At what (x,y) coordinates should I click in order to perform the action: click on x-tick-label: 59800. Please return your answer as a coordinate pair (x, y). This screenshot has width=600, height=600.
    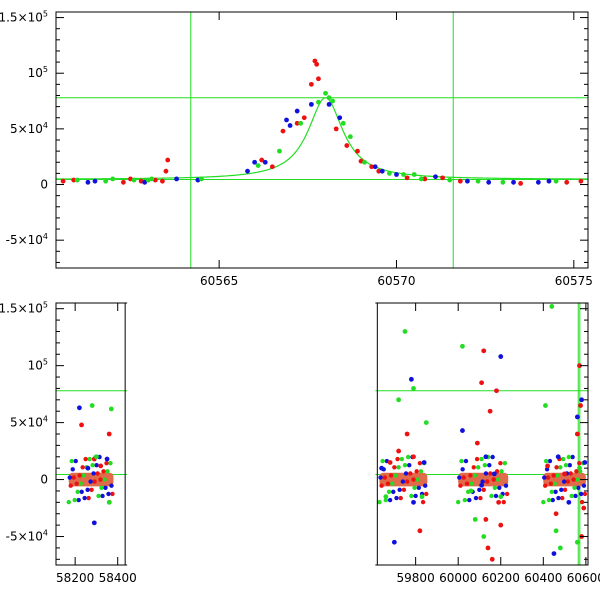
    Looking at the image, I should click on (416, 578).